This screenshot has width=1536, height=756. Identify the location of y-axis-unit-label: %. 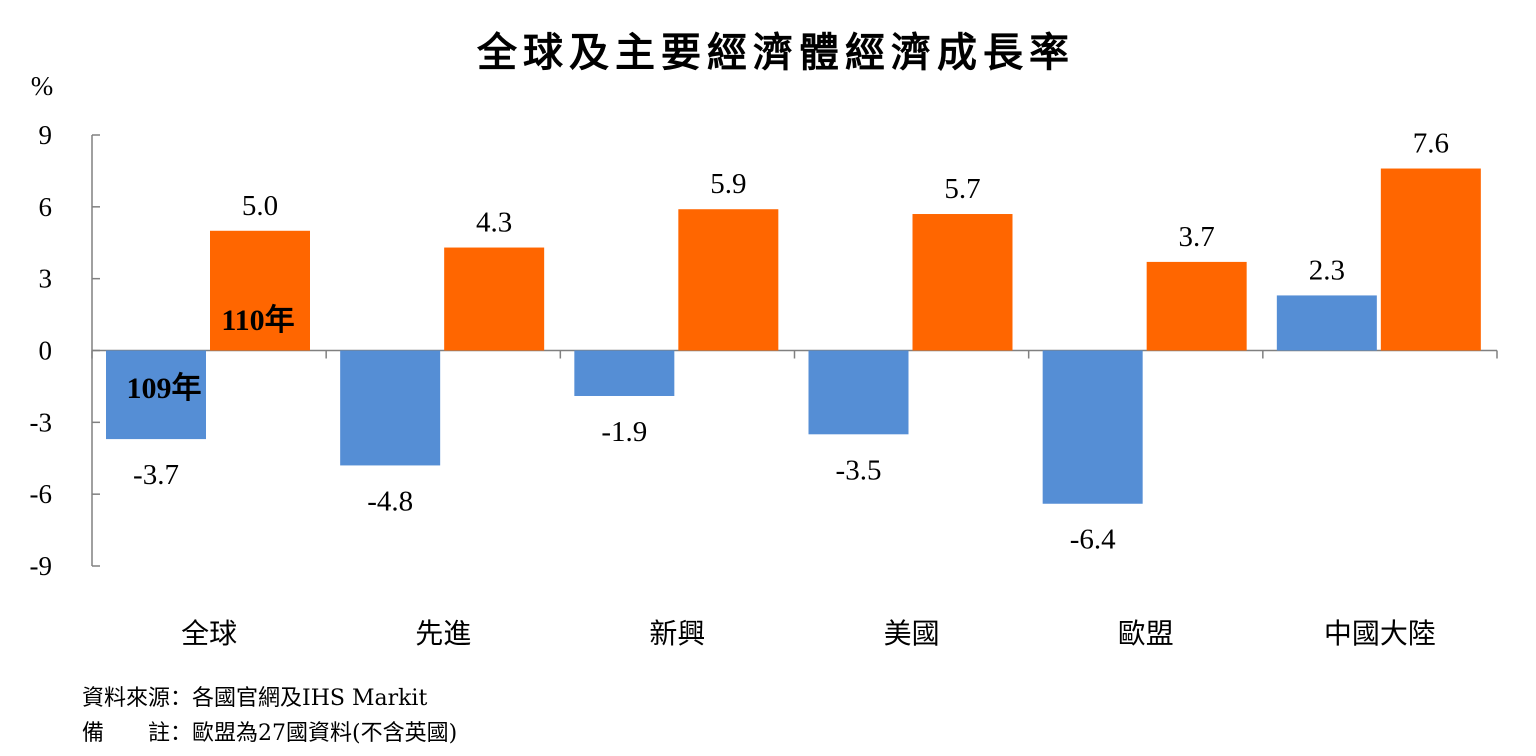
(42, 86).